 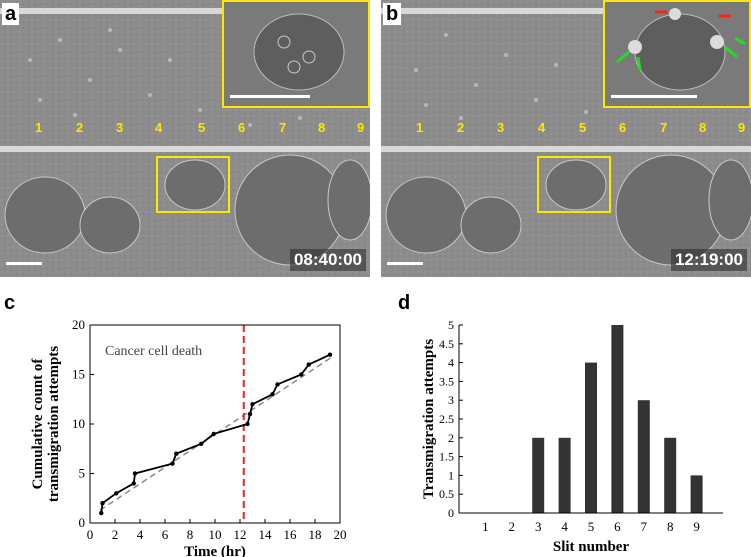 I want to click on x-tick-label: 16, so click(x=291, y=534).